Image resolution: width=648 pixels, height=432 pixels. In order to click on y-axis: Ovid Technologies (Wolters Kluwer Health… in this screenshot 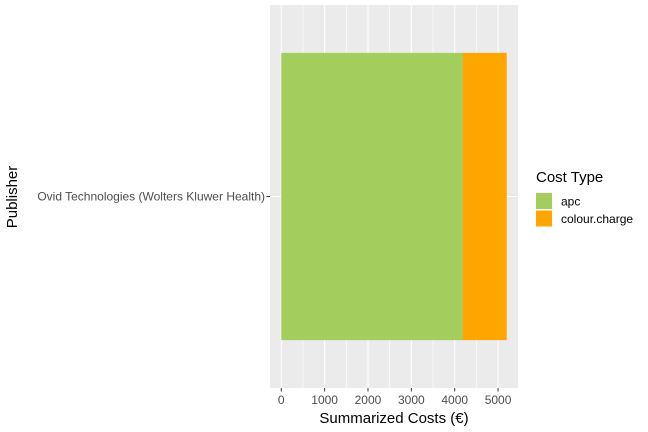, I will do `click(153, 197)`.